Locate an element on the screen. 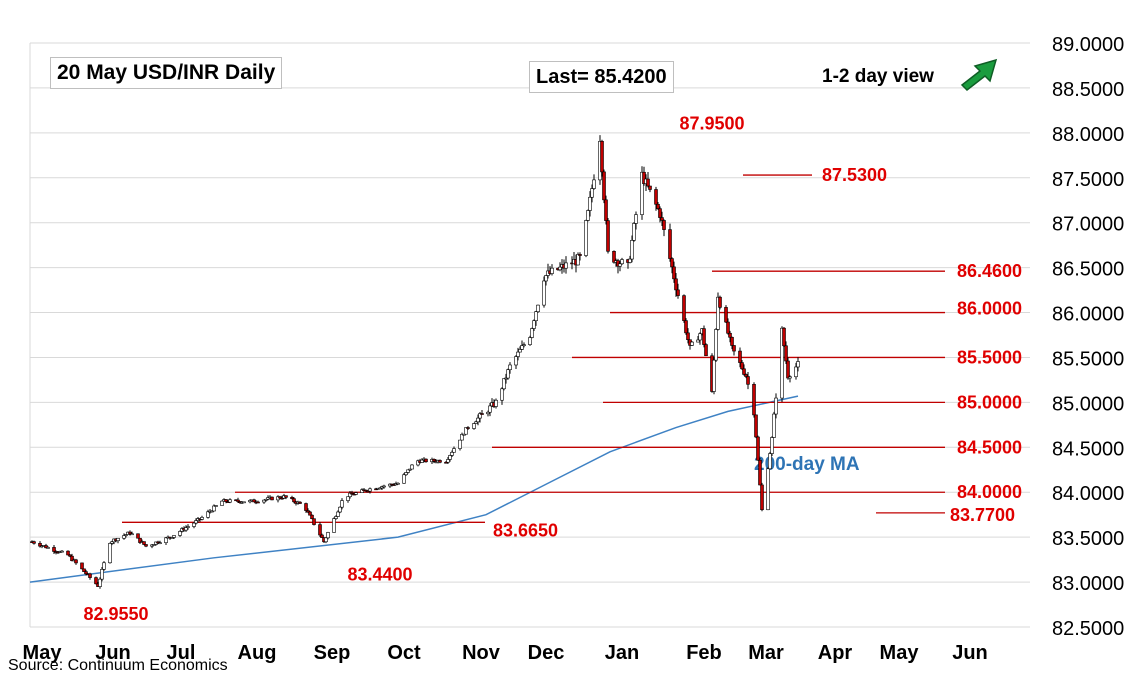  y-tick-label: 83.0000 is located at coordinates (1088, 584).